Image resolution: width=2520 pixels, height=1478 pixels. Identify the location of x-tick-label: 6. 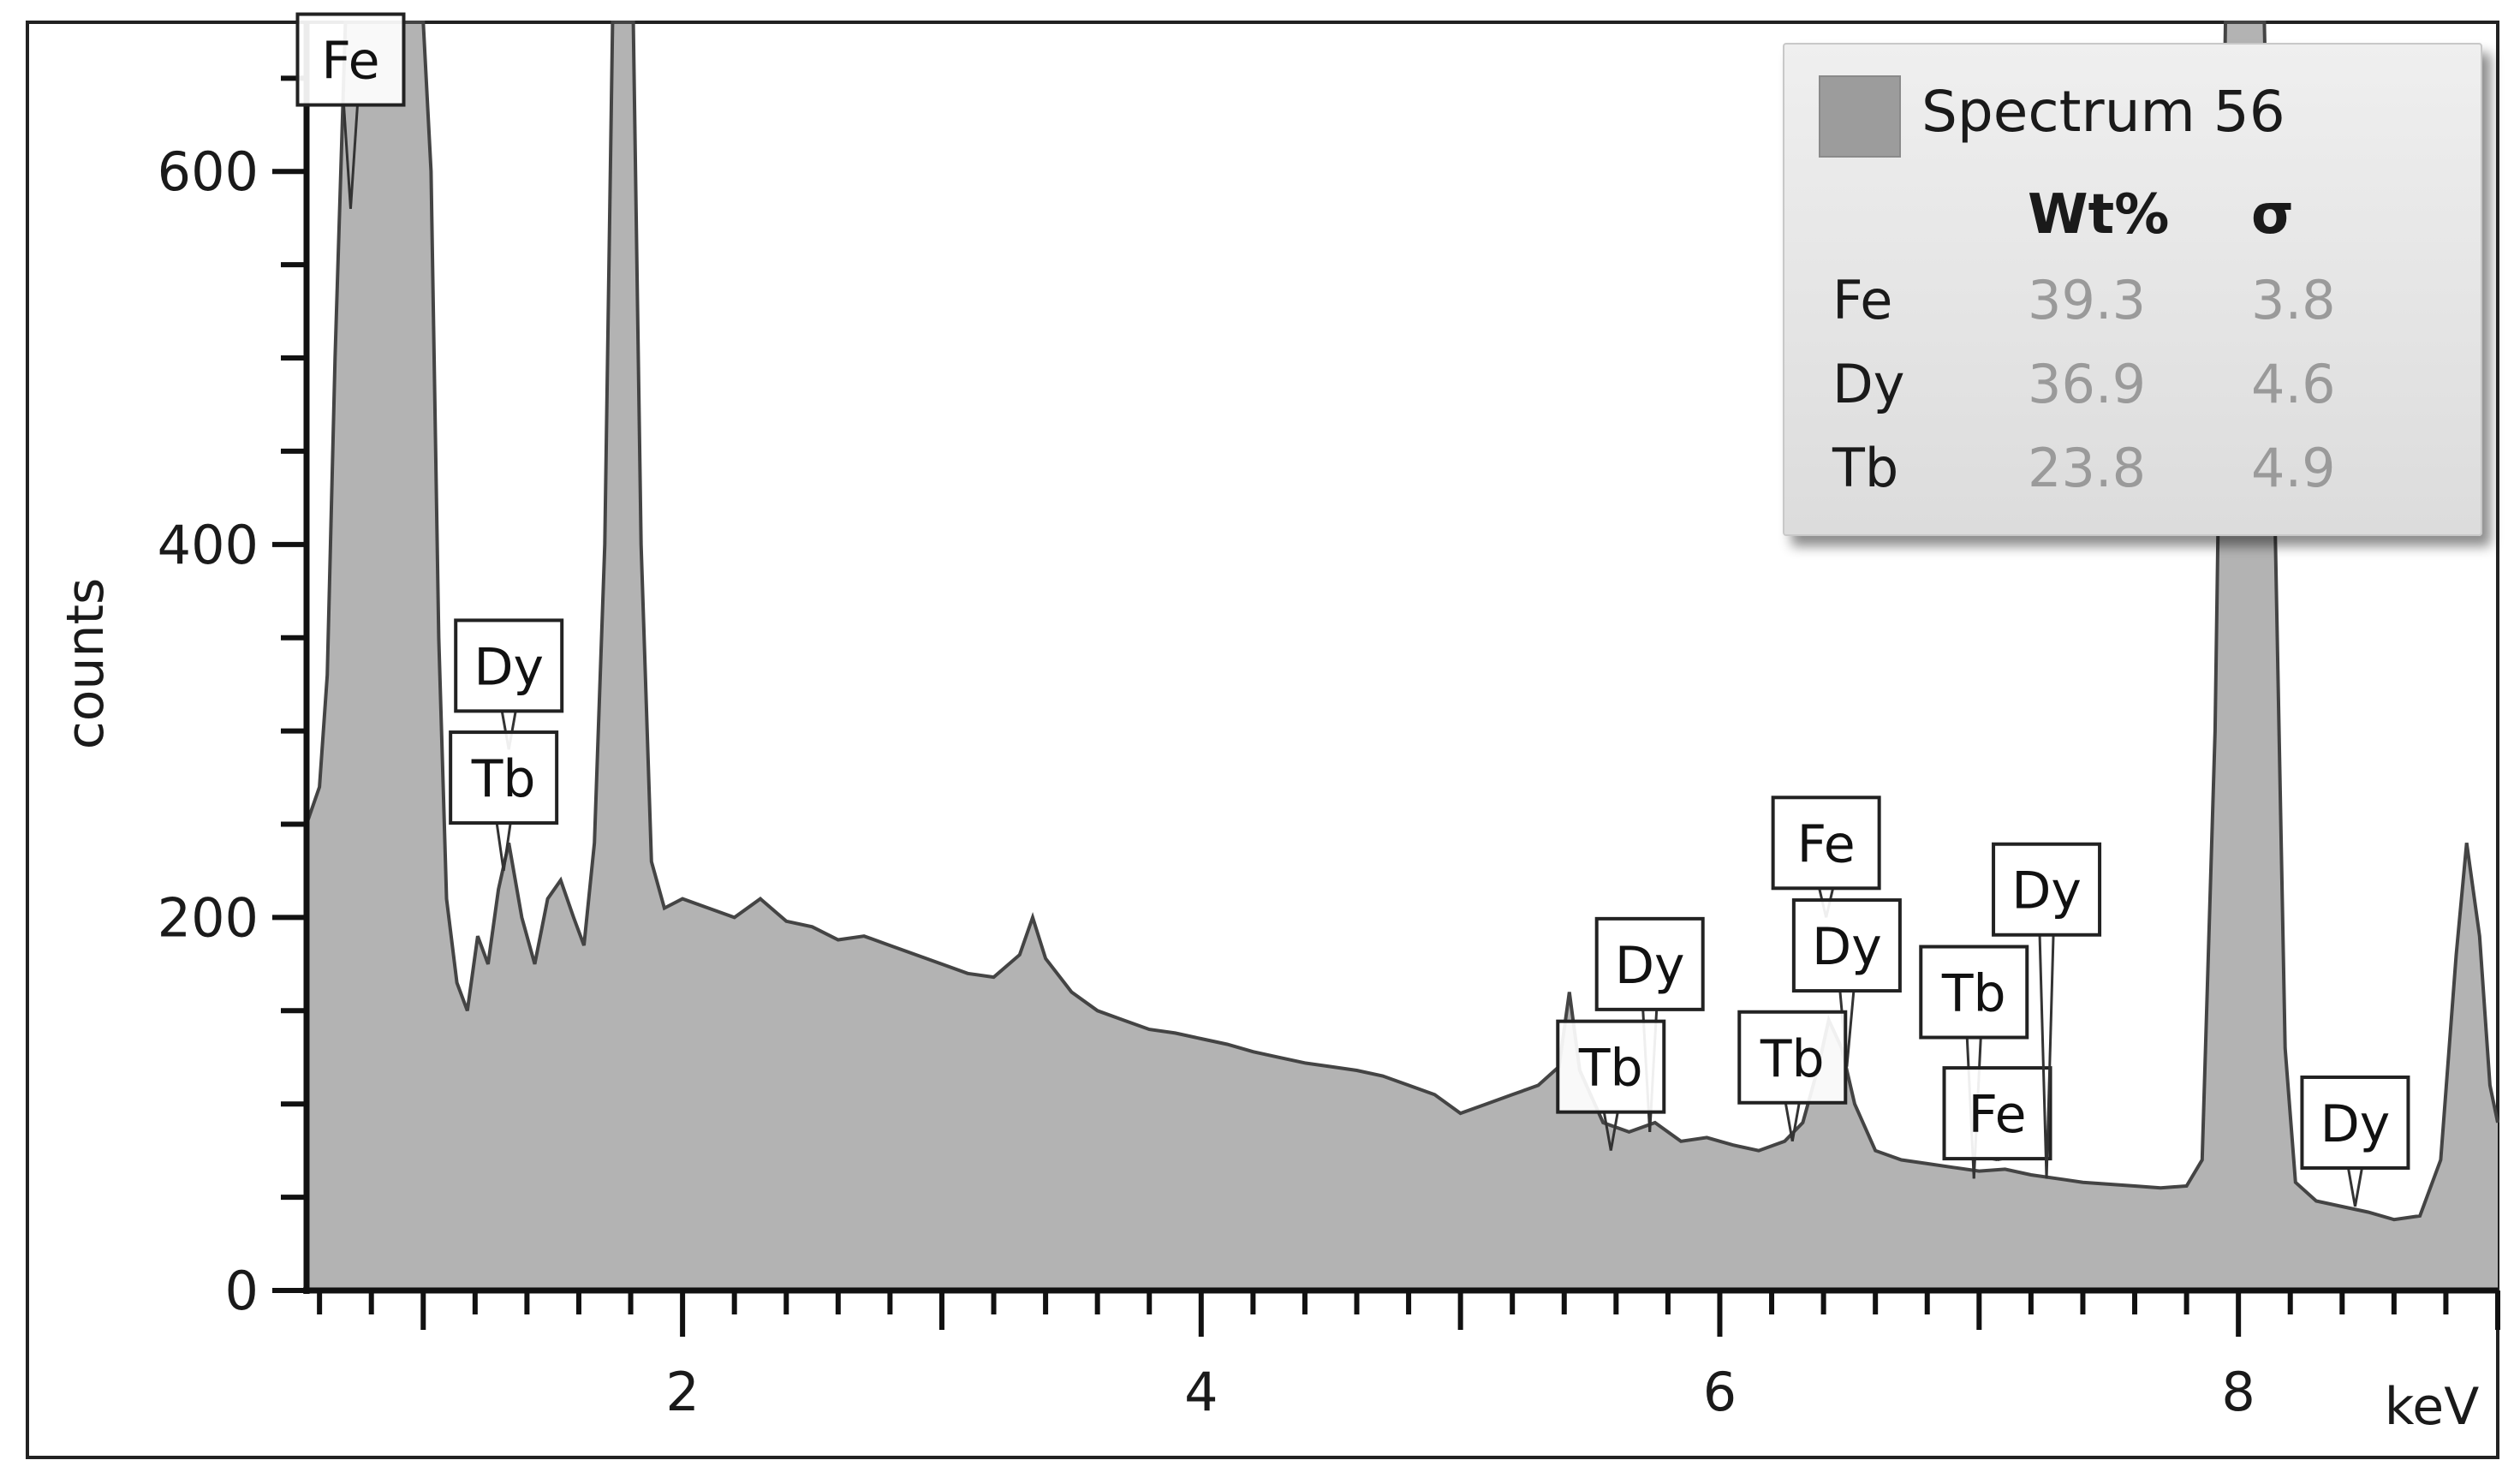
(1720, 1392).